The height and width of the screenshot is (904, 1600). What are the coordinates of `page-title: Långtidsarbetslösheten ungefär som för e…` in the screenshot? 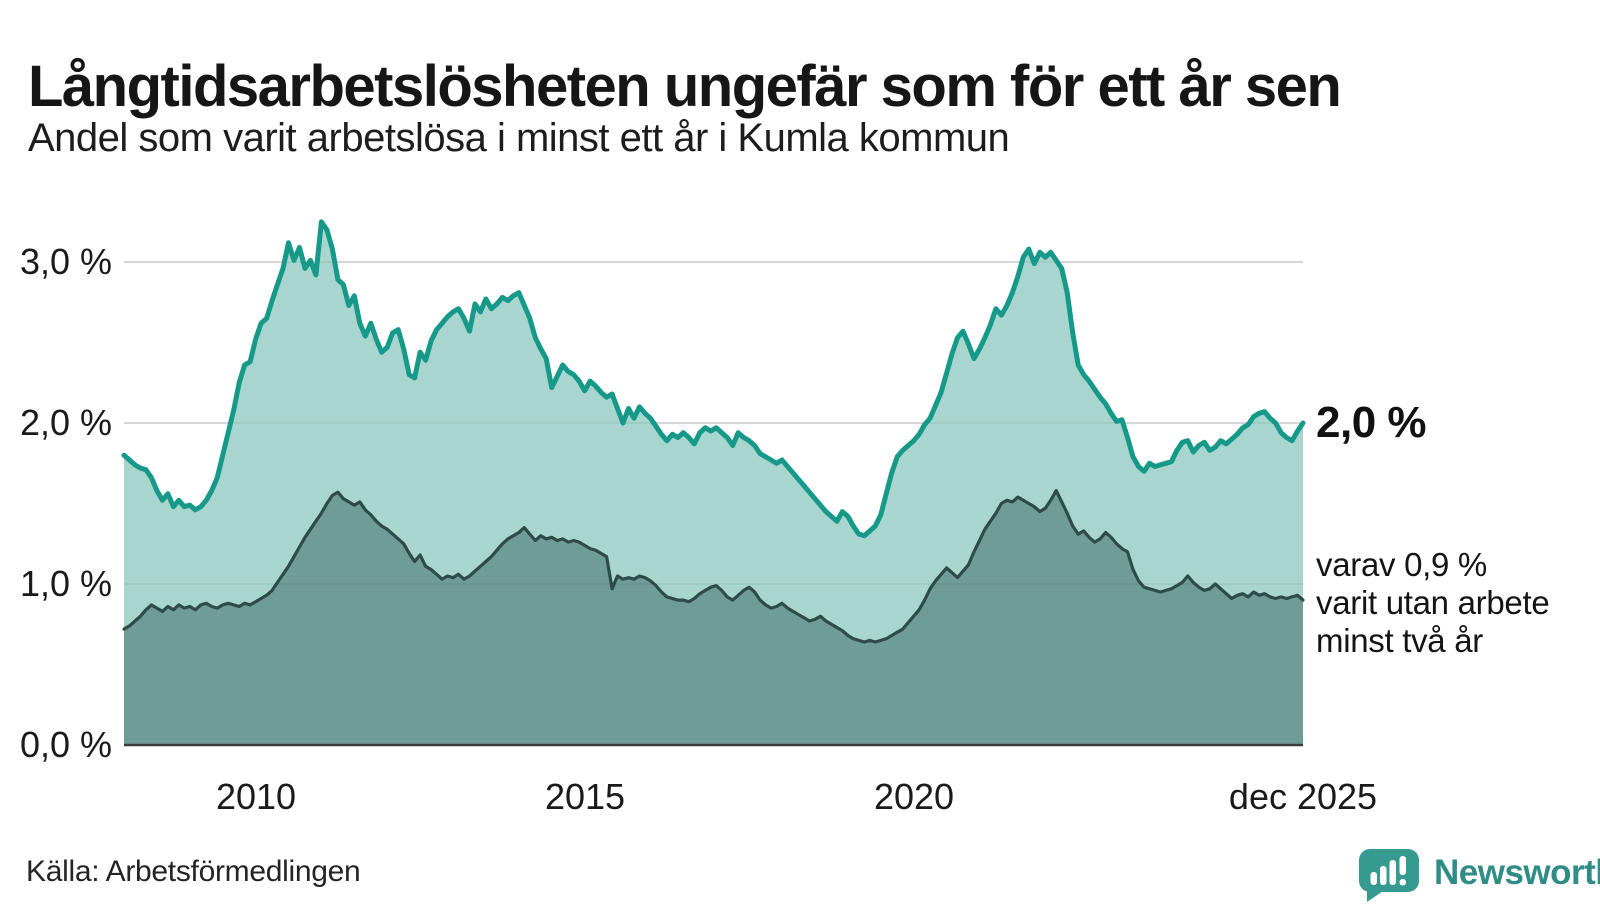 It's located at (685, 86).